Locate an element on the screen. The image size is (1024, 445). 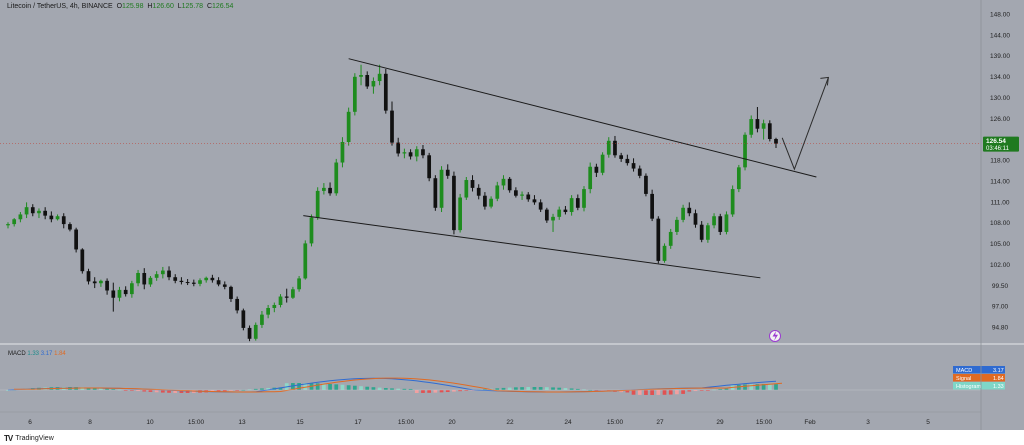
macd-value-2: 3.17 is located at coordinates (46, 354).